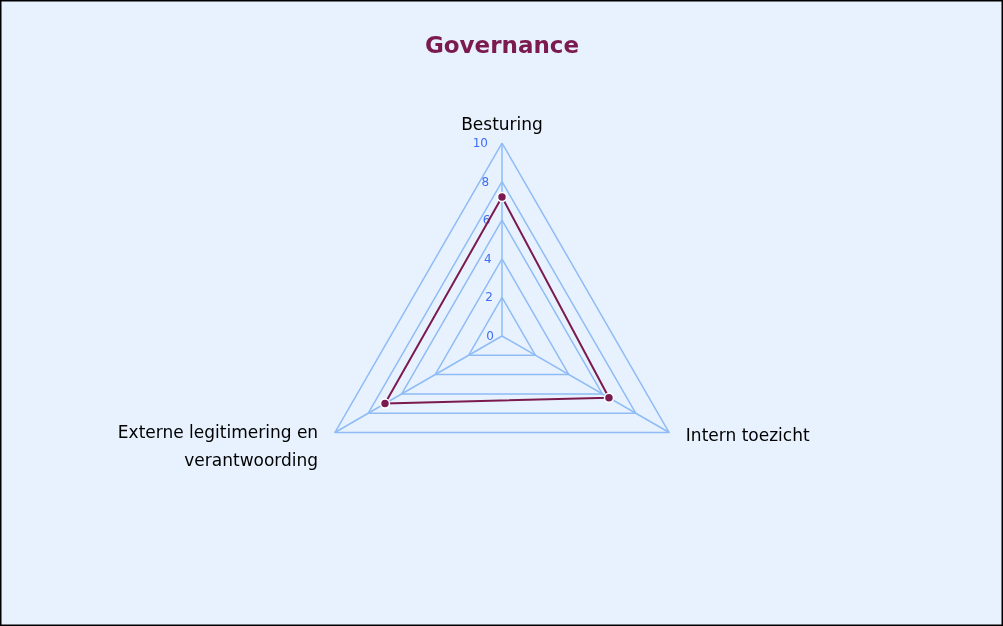  What do you see at coordinates (489, 297) in the screenshot?
I see `y-tick-label: 2` at bounding box center [489, 297].